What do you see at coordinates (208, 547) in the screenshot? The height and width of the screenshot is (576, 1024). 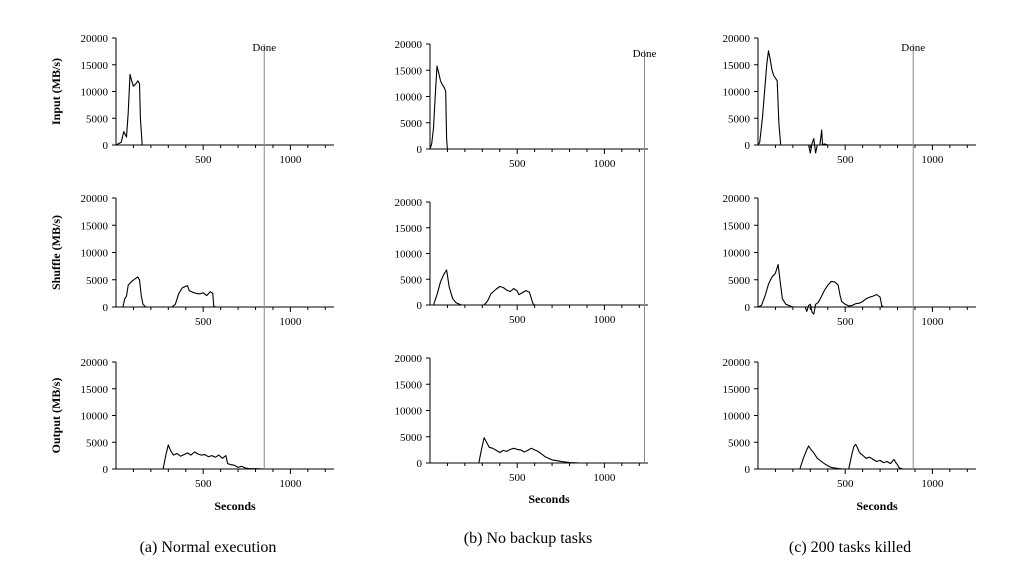 I see `panel-caption: (a) Normal execution` at bounding box center [208, 547].